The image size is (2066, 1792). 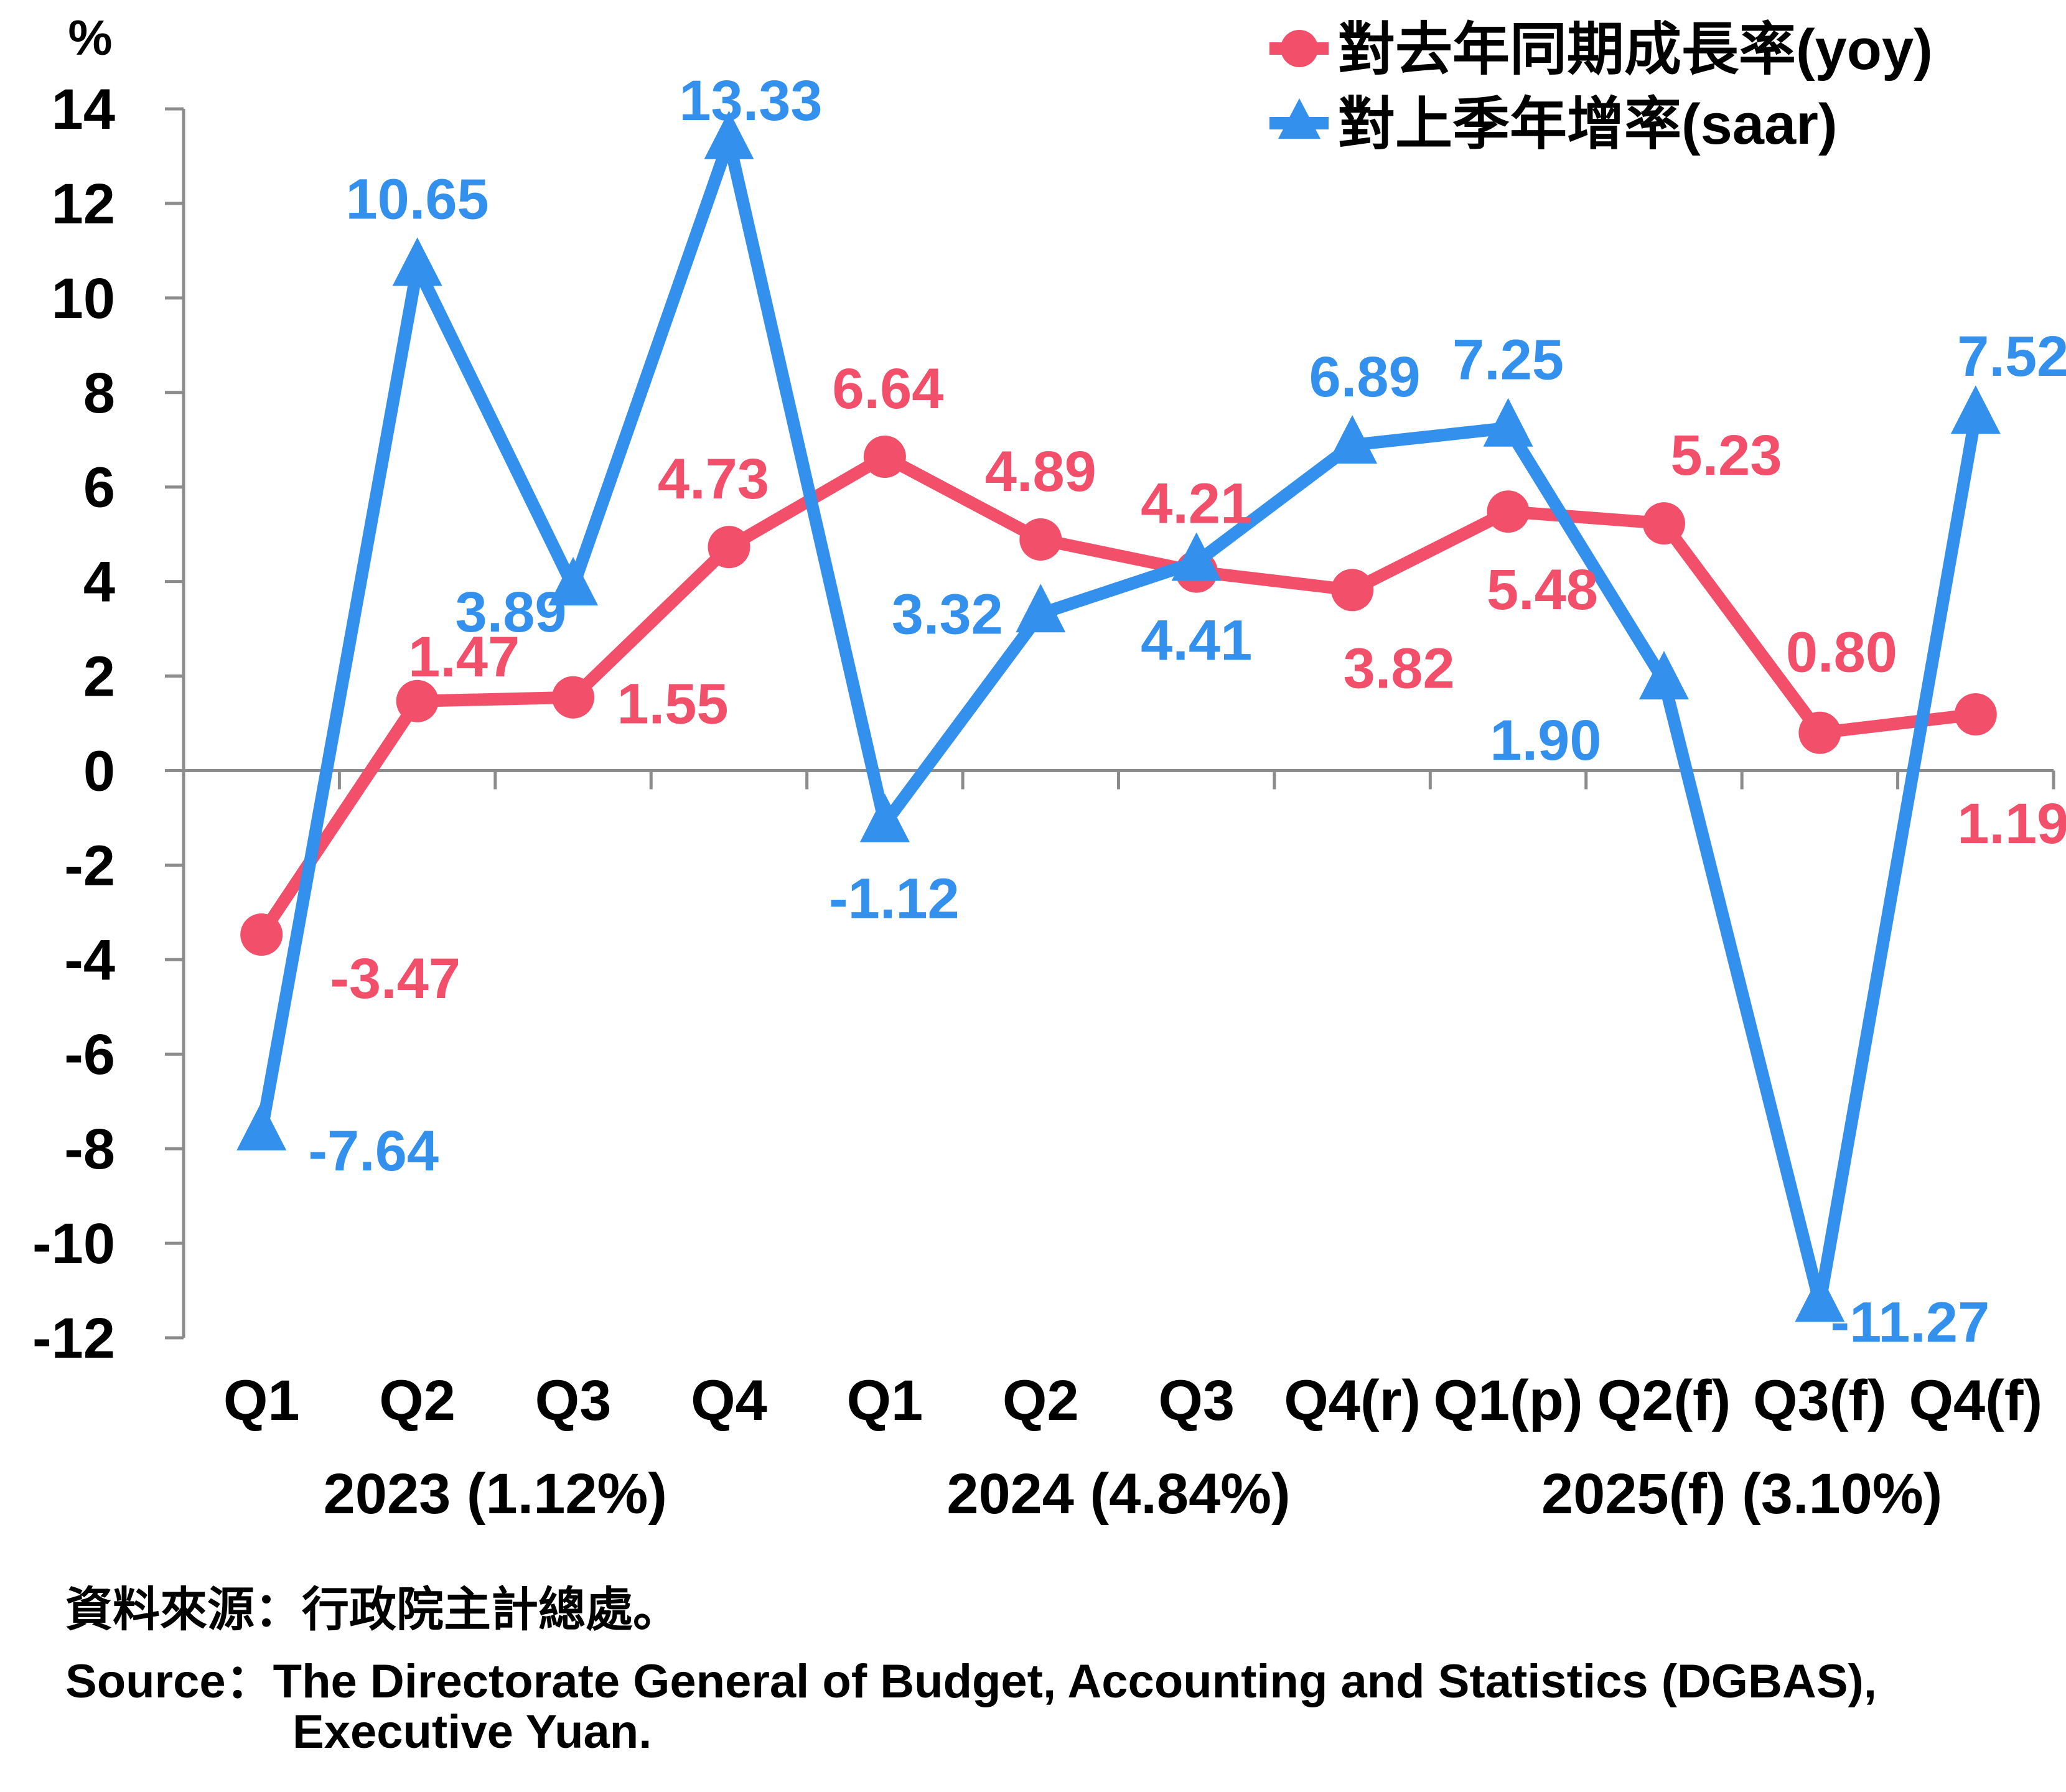 I want to click on legend-marker-circle, so click(x=1300, y=48).